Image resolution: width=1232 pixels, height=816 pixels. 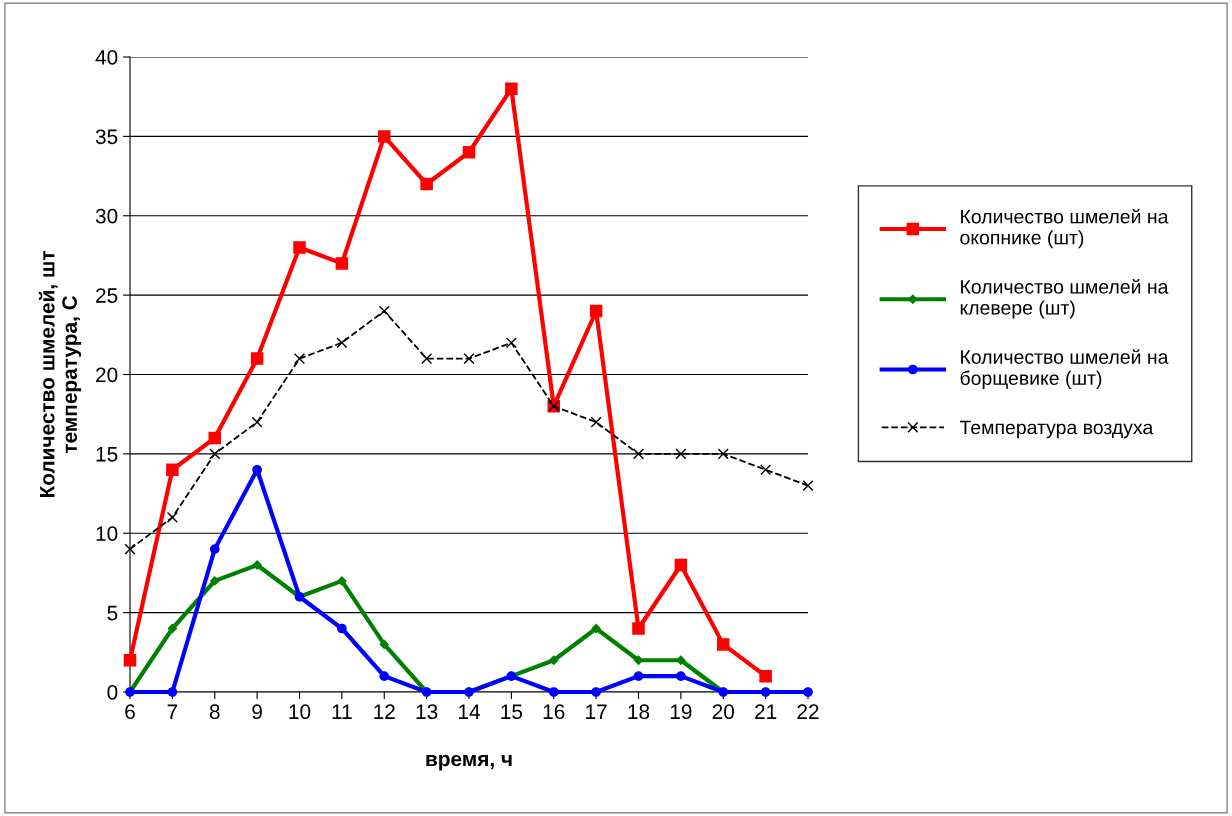 I want to click on x-tick-label: 17, so click(x=596, y=711).